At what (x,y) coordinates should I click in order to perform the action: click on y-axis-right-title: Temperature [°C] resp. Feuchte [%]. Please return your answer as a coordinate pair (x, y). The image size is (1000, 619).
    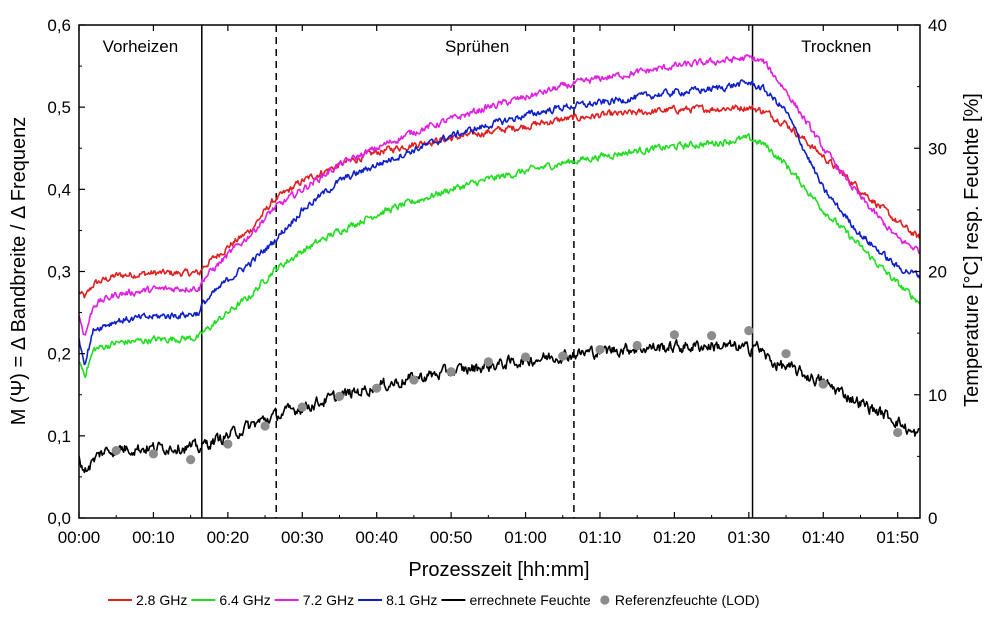
    Looking at the image, I should click on (972, 250).